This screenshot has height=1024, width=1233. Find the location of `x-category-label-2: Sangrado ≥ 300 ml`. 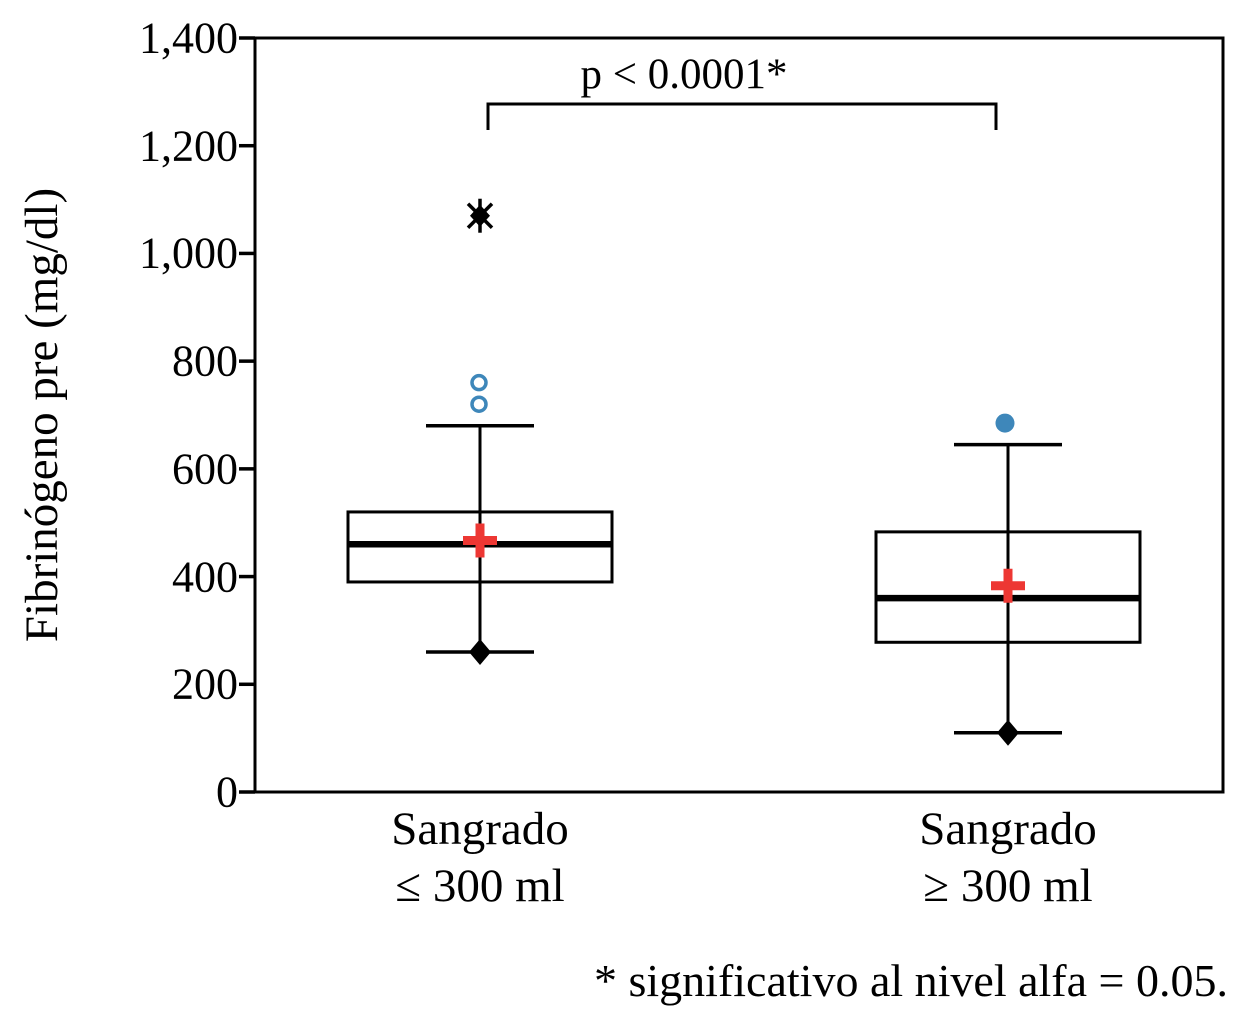

x-category-label-2: Sangrado ≥ 300 ml is located at coordinates (1008, 858).